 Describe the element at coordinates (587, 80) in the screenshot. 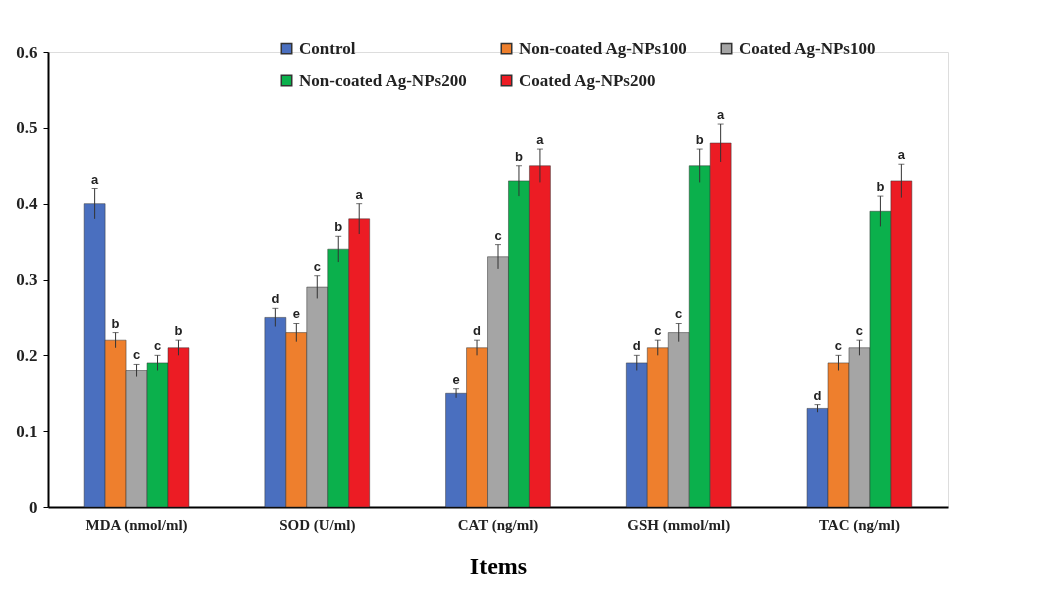

I see `legend-label: Coated Ag-NPs200` at that location.